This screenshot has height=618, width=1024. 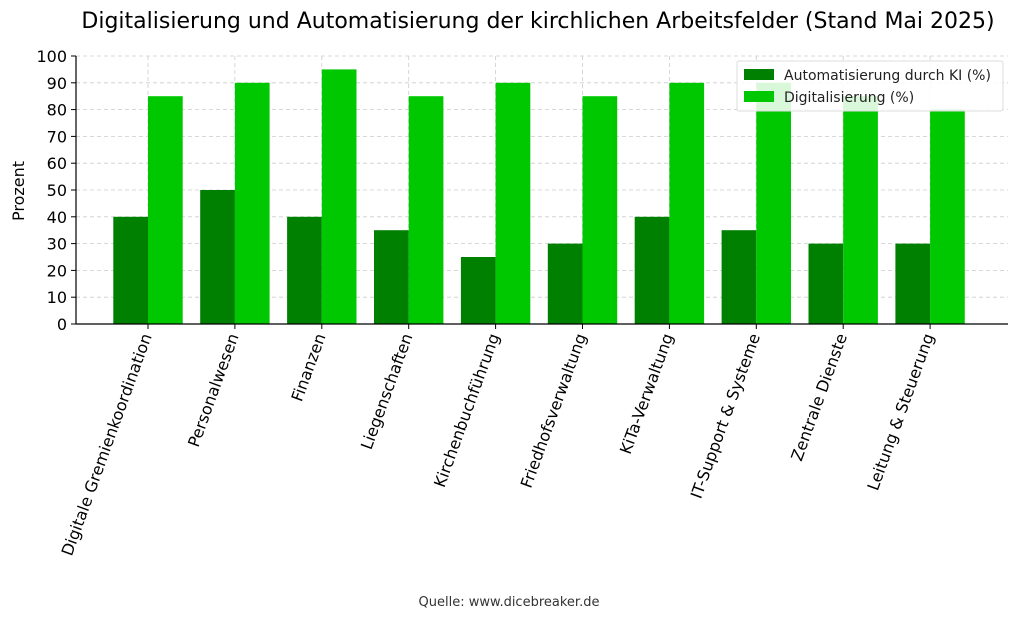 I want to click on x-tick-label: IT-Support & Systeme, so click(x=725, y=416).